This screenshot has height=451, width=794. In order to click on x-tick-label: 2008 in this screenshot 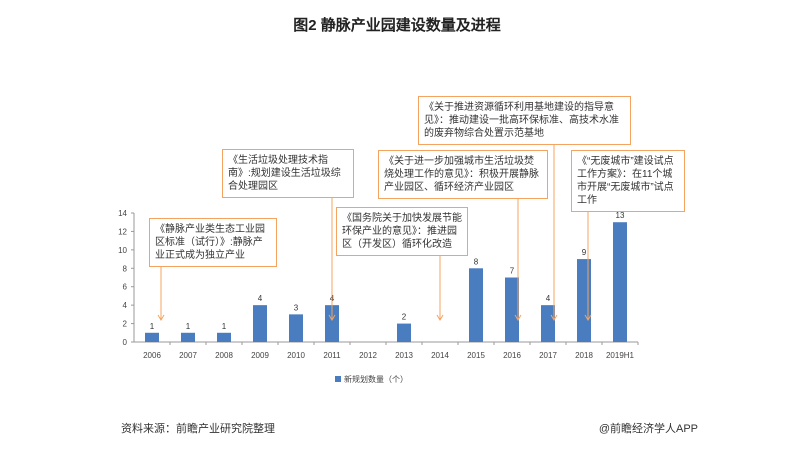, I will do `click(224, 355)`.